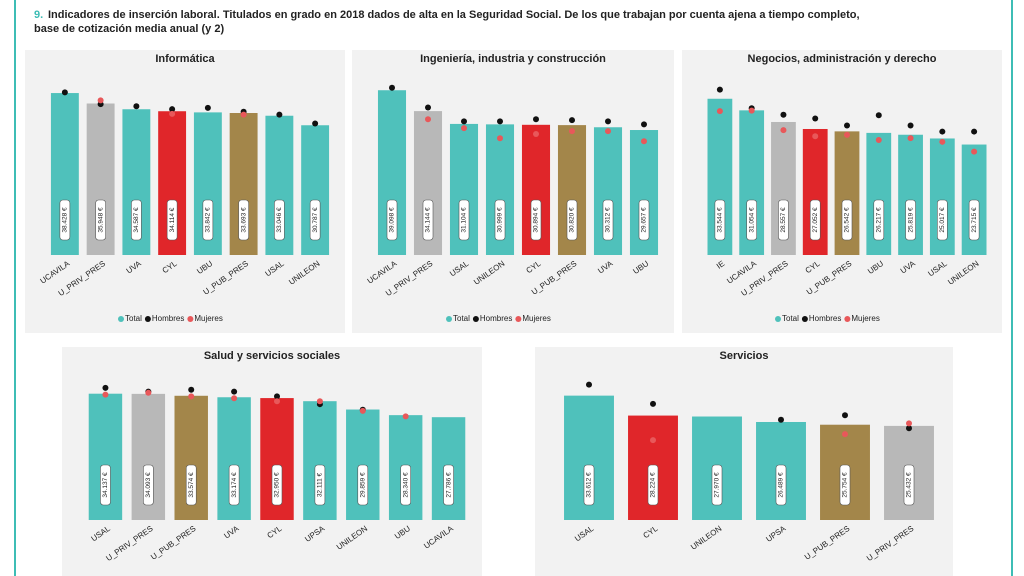 The width and height of the screenshot is (1024, 576). I want to click on value-label: 26.542 €, so click(847, 220).